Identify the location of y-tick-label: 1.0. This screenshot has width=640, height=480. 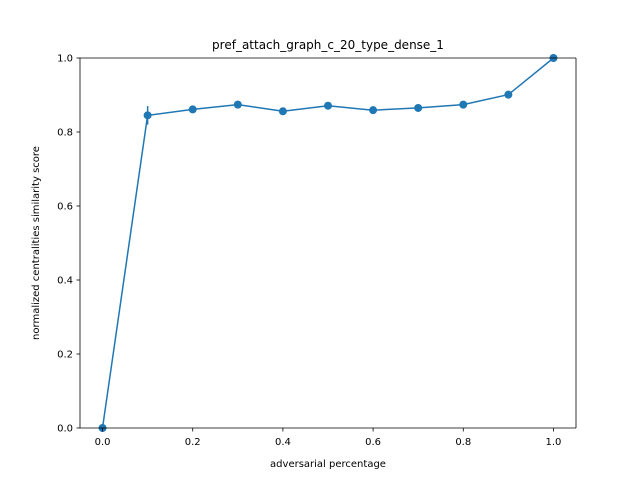
(65, 59).